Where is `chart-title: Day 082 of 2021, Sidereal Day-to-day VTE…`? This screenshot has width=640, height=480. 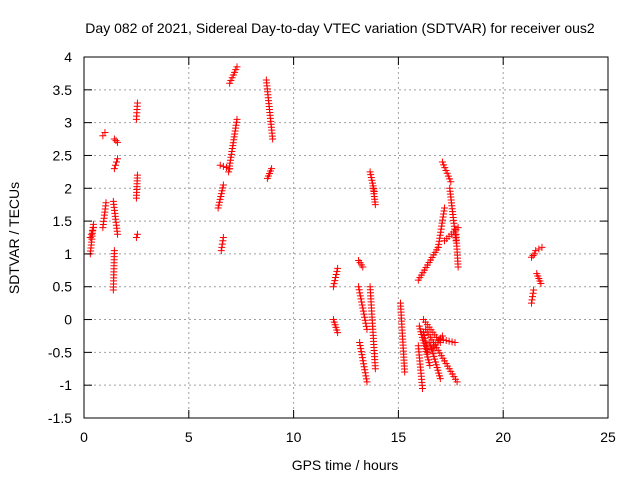
chart-title: Day 082 of 2021, Sidereal Day-to-day VTE… is located at coordinates (340, 28).